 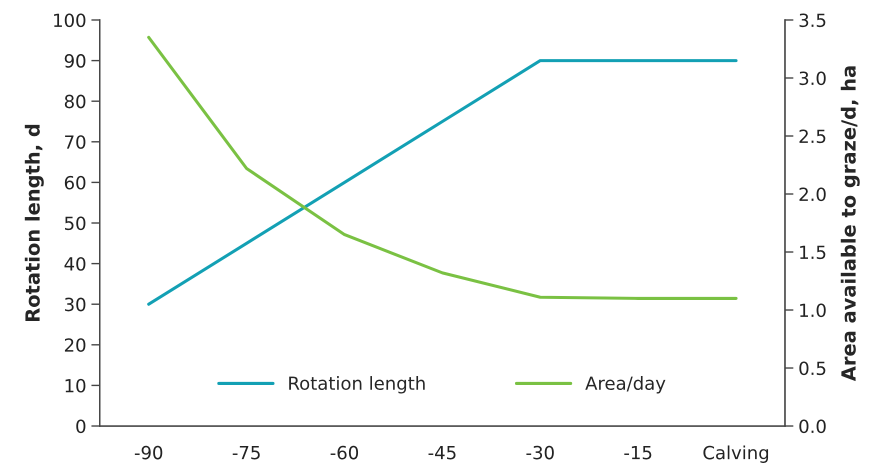 I want to click on y-tick-label: 0, so click(x=81, y=426).